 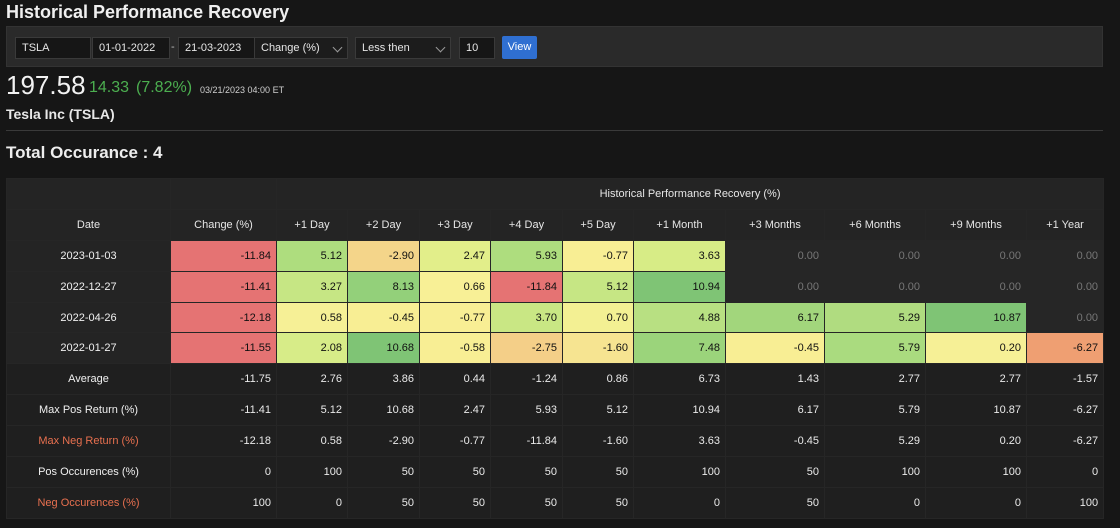 I want to click on stat-label: Pos Occurences (%), so click(x=88, y=472).